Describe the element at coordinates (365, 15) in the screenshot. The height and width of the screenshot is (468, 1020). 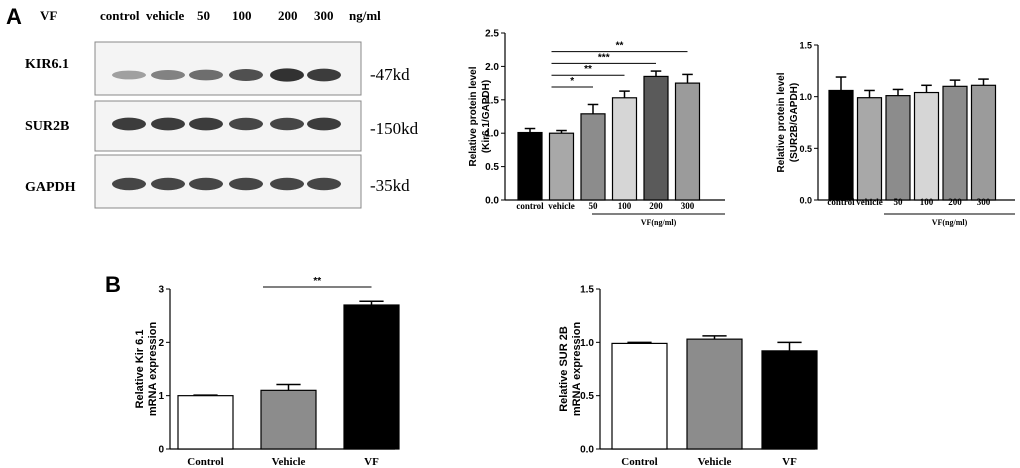
I see `blot-unit-label: ng/ml` at that location.